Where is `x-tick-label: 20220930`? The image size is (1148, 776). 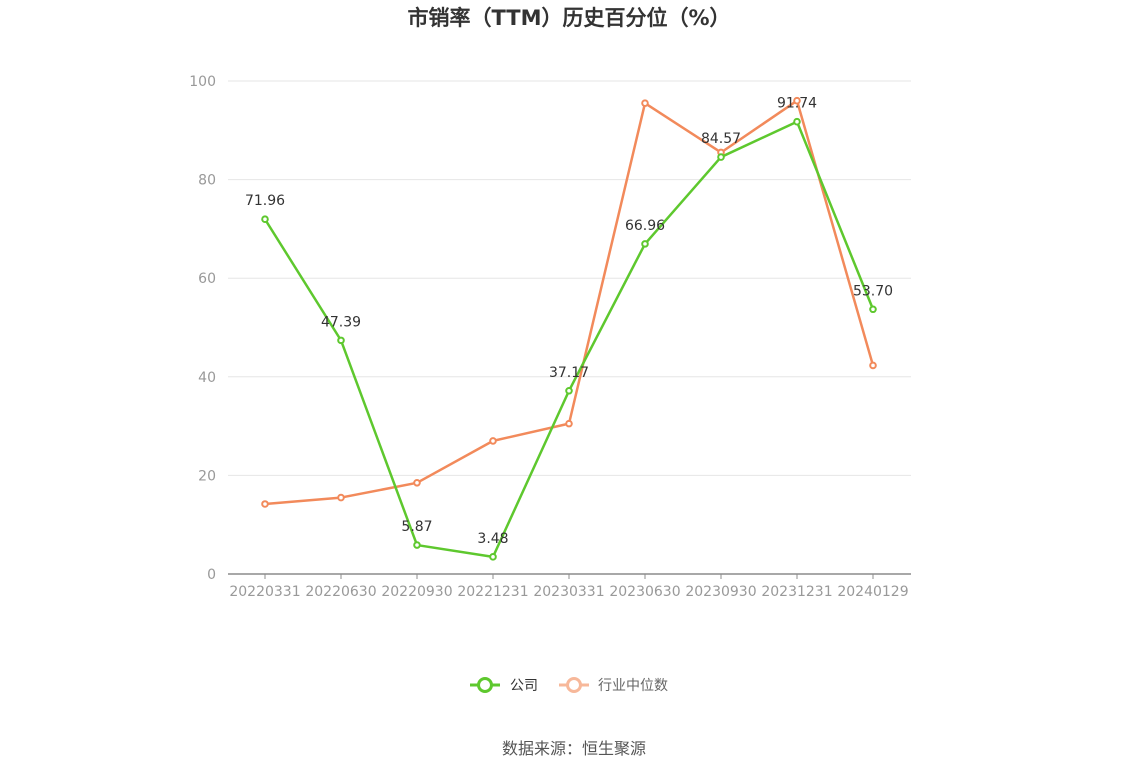 x-tick-label: 20220930 is located at coordinates (416, 592).